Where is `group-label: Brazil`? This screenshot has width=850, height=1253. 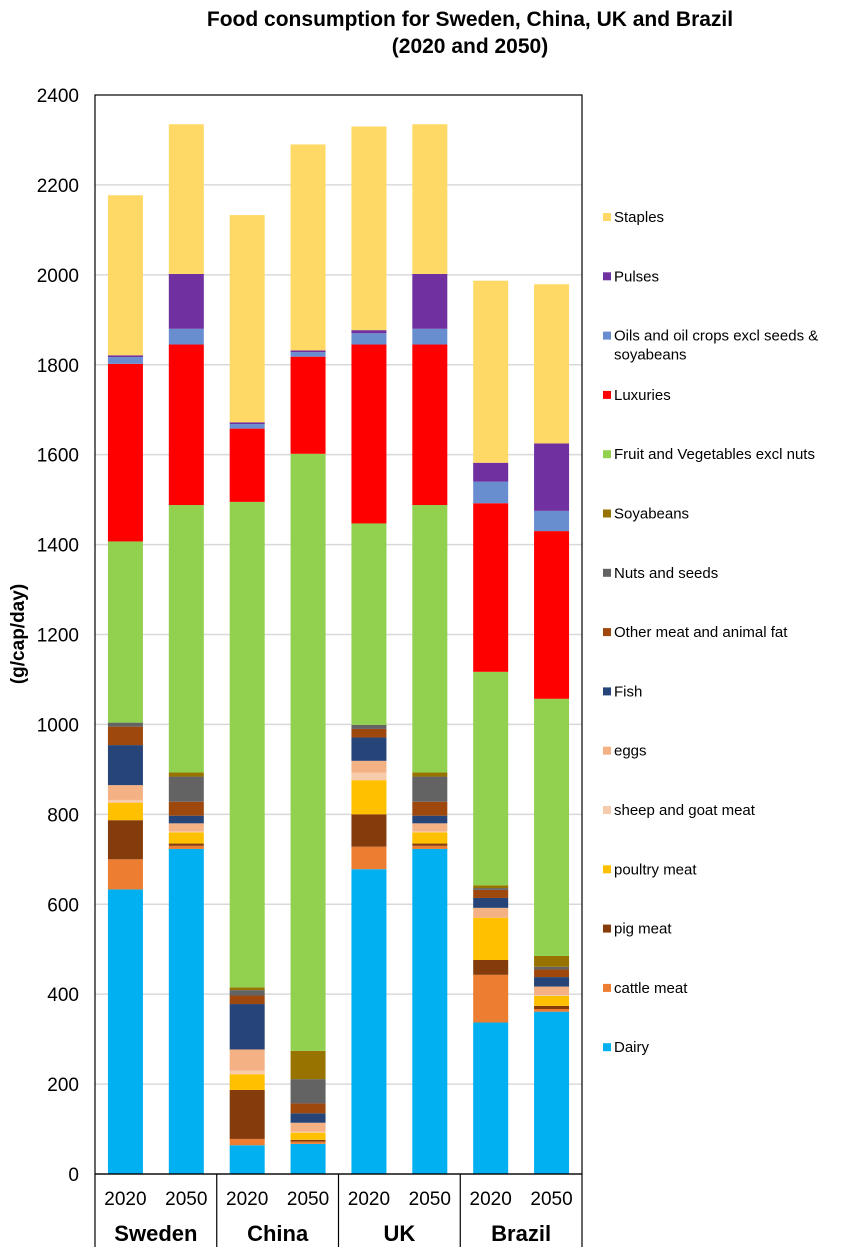 group-label: Brazil is located at coordinates (521, 1233).